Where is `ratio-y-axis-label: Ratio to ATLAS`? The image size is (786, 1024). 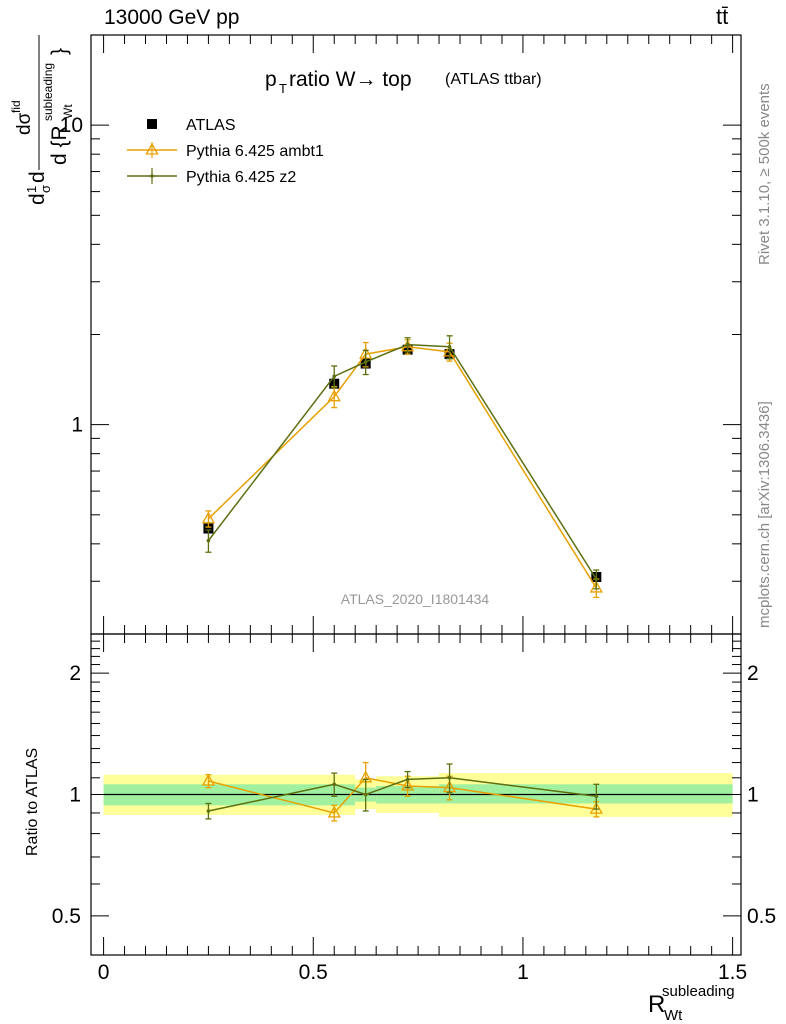
ratio-y-axis-label: Ratio to ATLAS is located at coordinates (32, 802).